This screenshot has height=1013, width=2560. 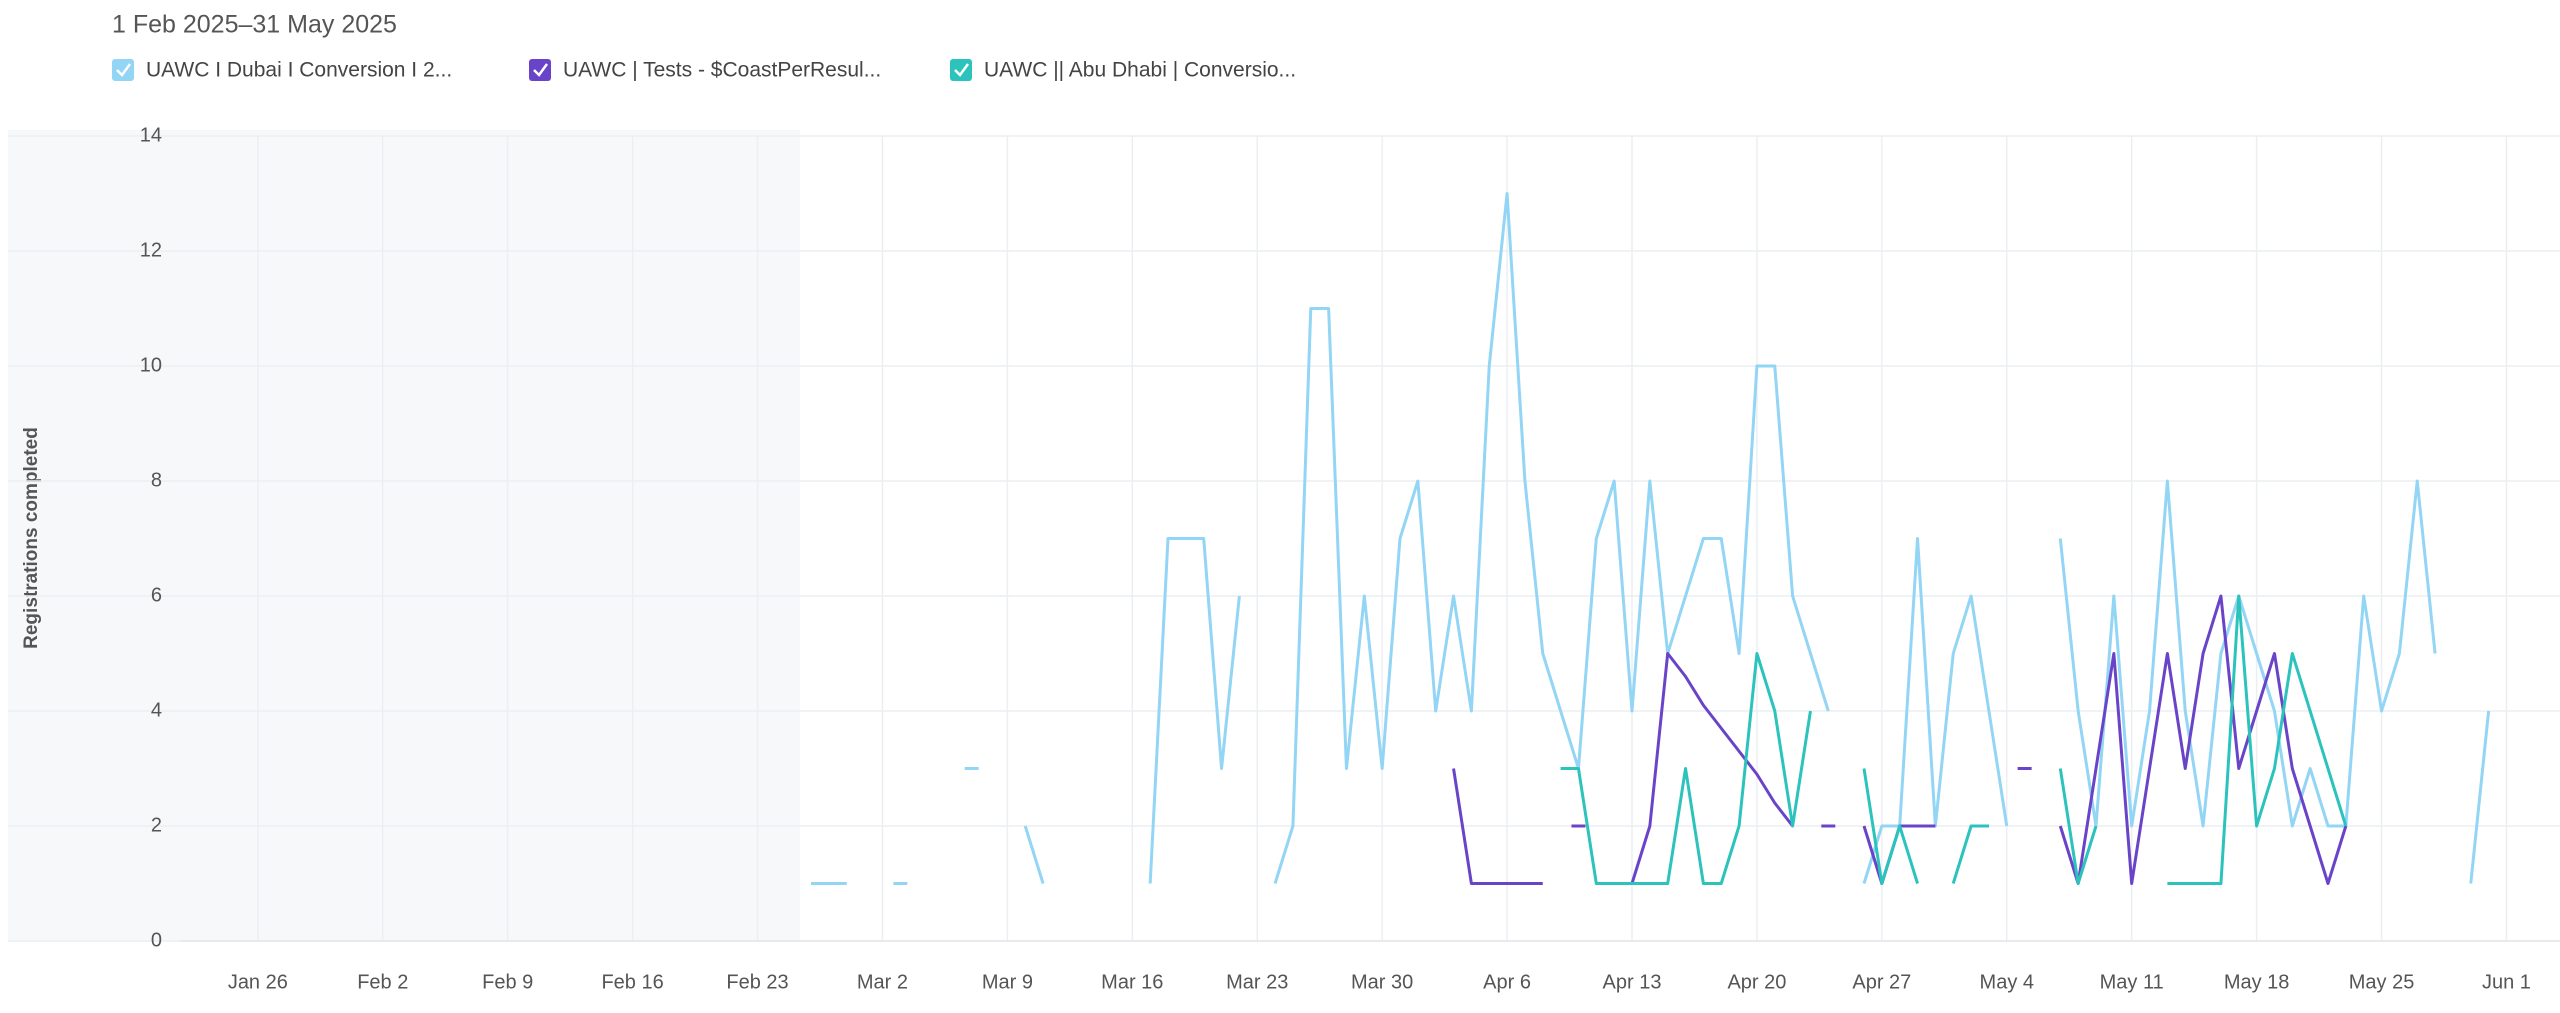 What do you see at coordinates (1756, 982) in the screenshot?
I see `x-tick-label: Apr 20` at bounding box center [1756, 982].